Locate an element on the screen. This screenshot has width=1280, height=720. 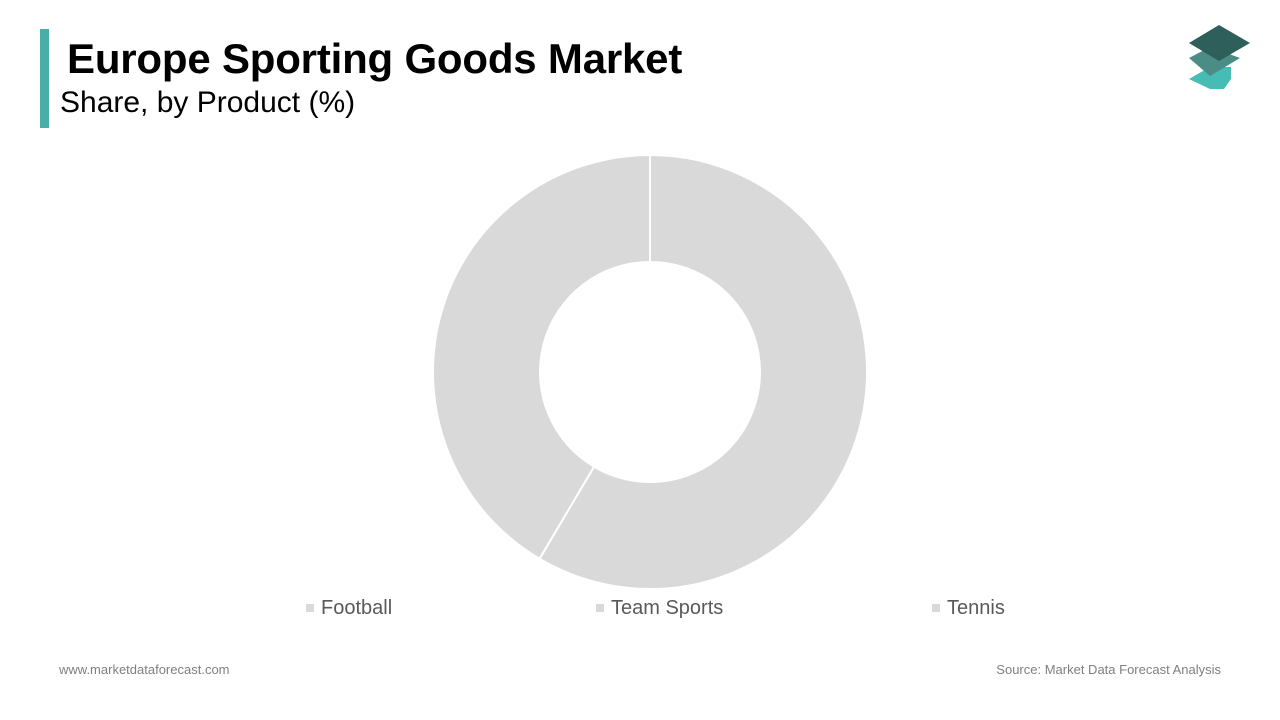
legend-label: Football is located at coordinates (357, 607).